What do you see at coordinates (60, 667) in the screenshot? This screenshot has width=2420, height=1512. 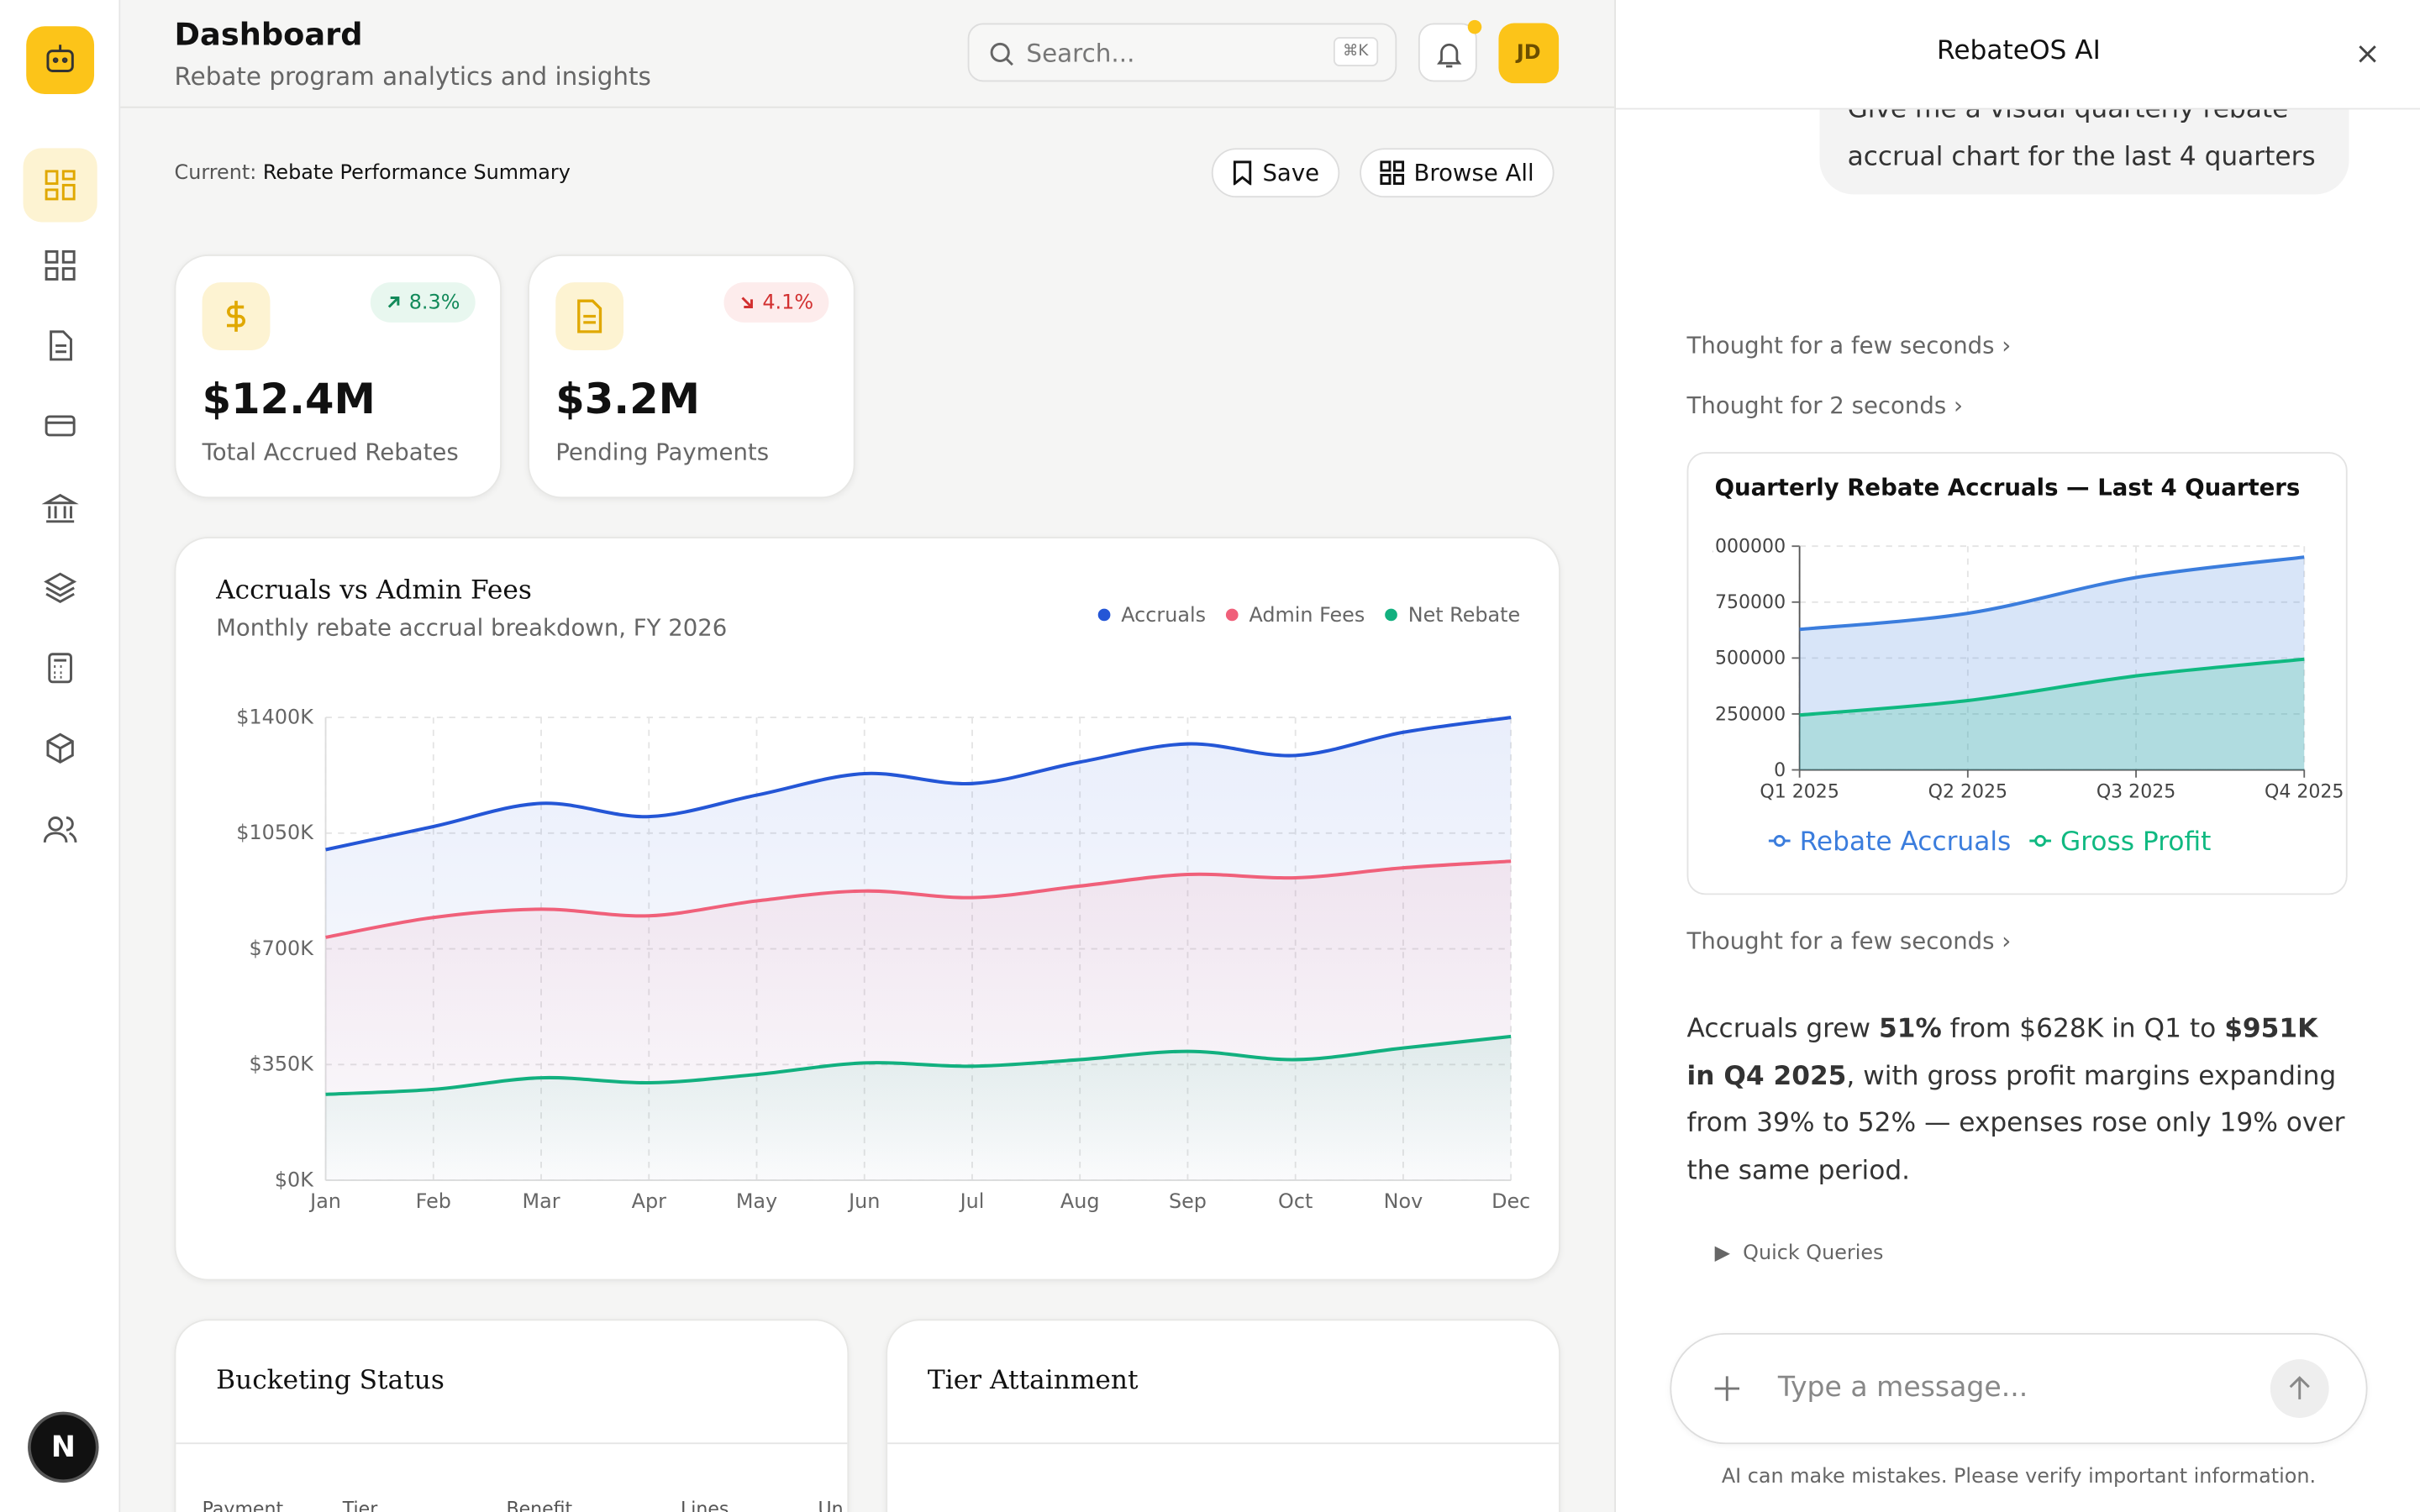 I see `nav-calc` at bounding box center [60, 667].